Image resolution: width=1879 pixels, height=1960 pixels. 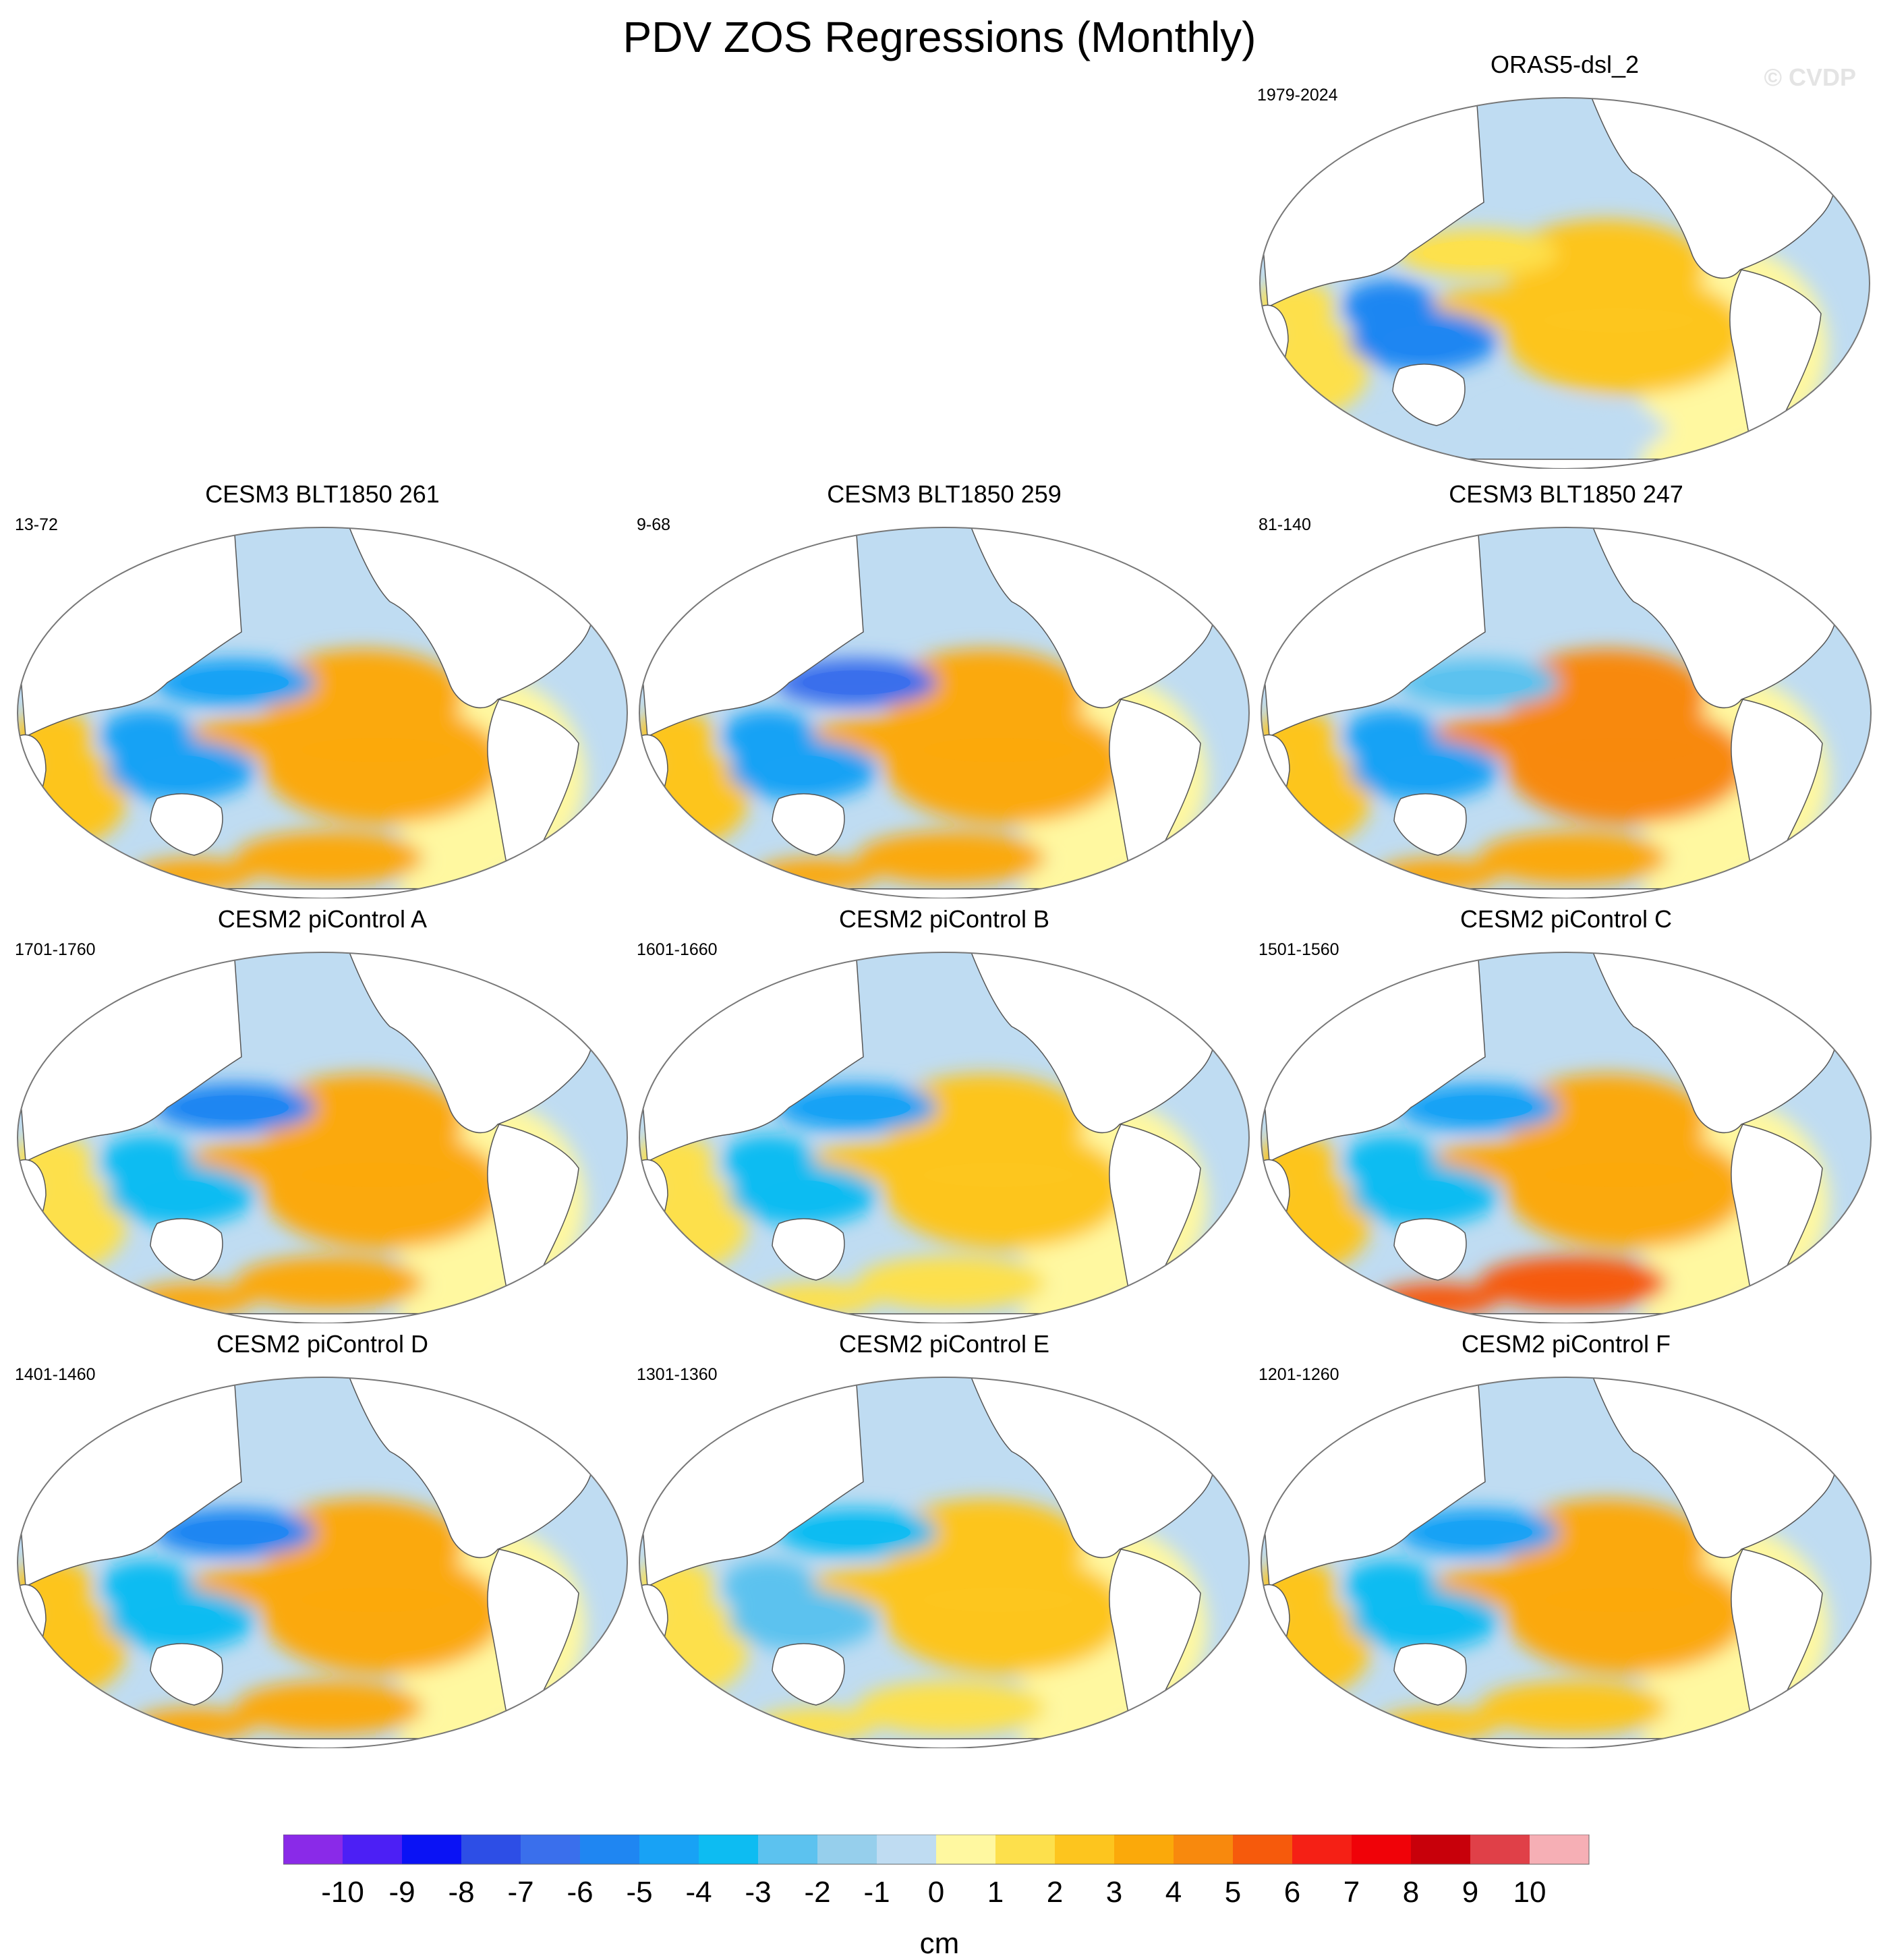 I want to click on map-panel-pic-b: CESM2 piControl B 1601-1660, so click(x=944, y=1114).